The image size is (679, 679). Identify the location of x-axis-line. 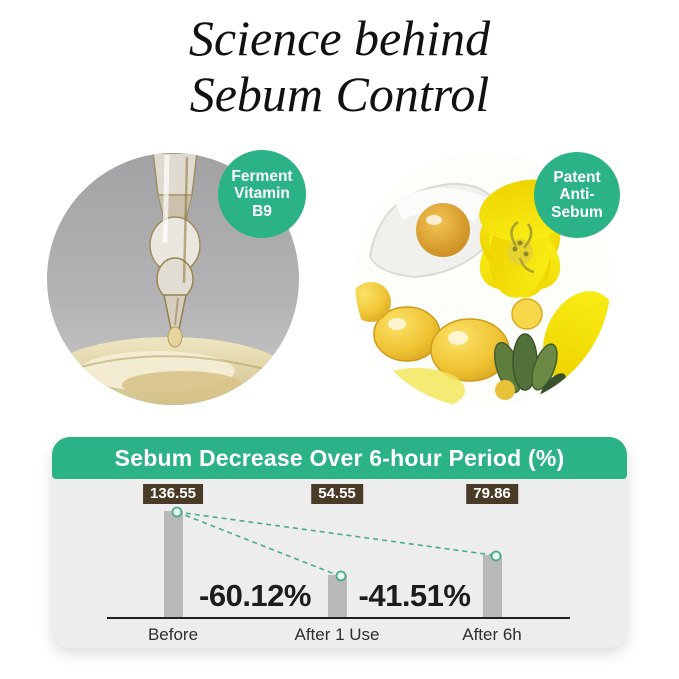
(338, 618).